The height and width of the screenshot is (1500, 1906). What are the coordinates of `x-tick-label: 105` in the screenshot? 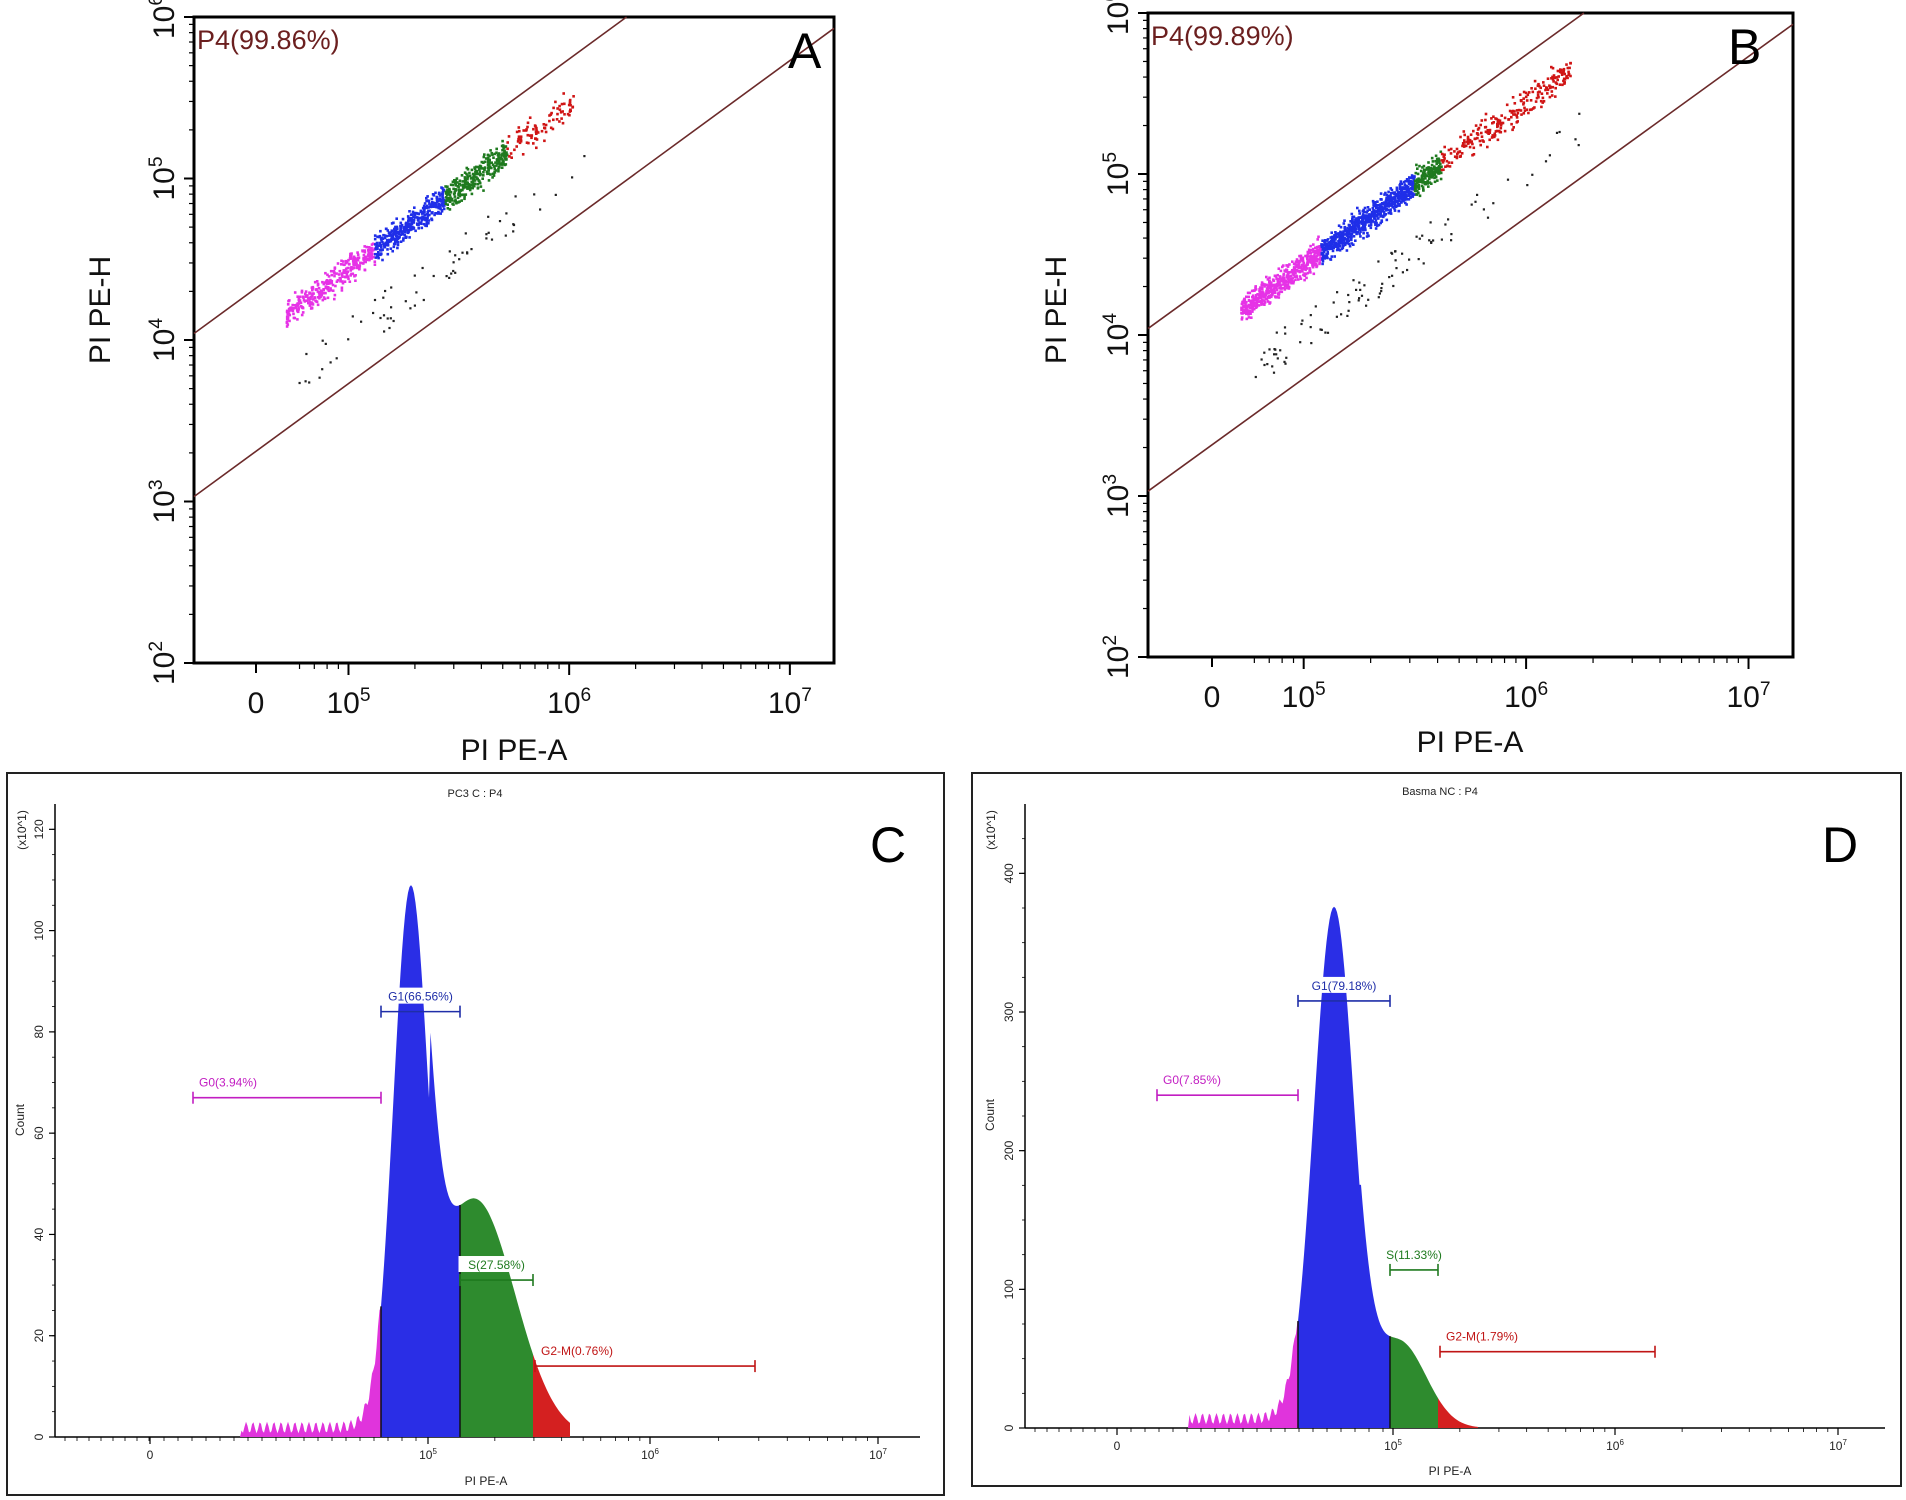 It's located at (1304, 696).